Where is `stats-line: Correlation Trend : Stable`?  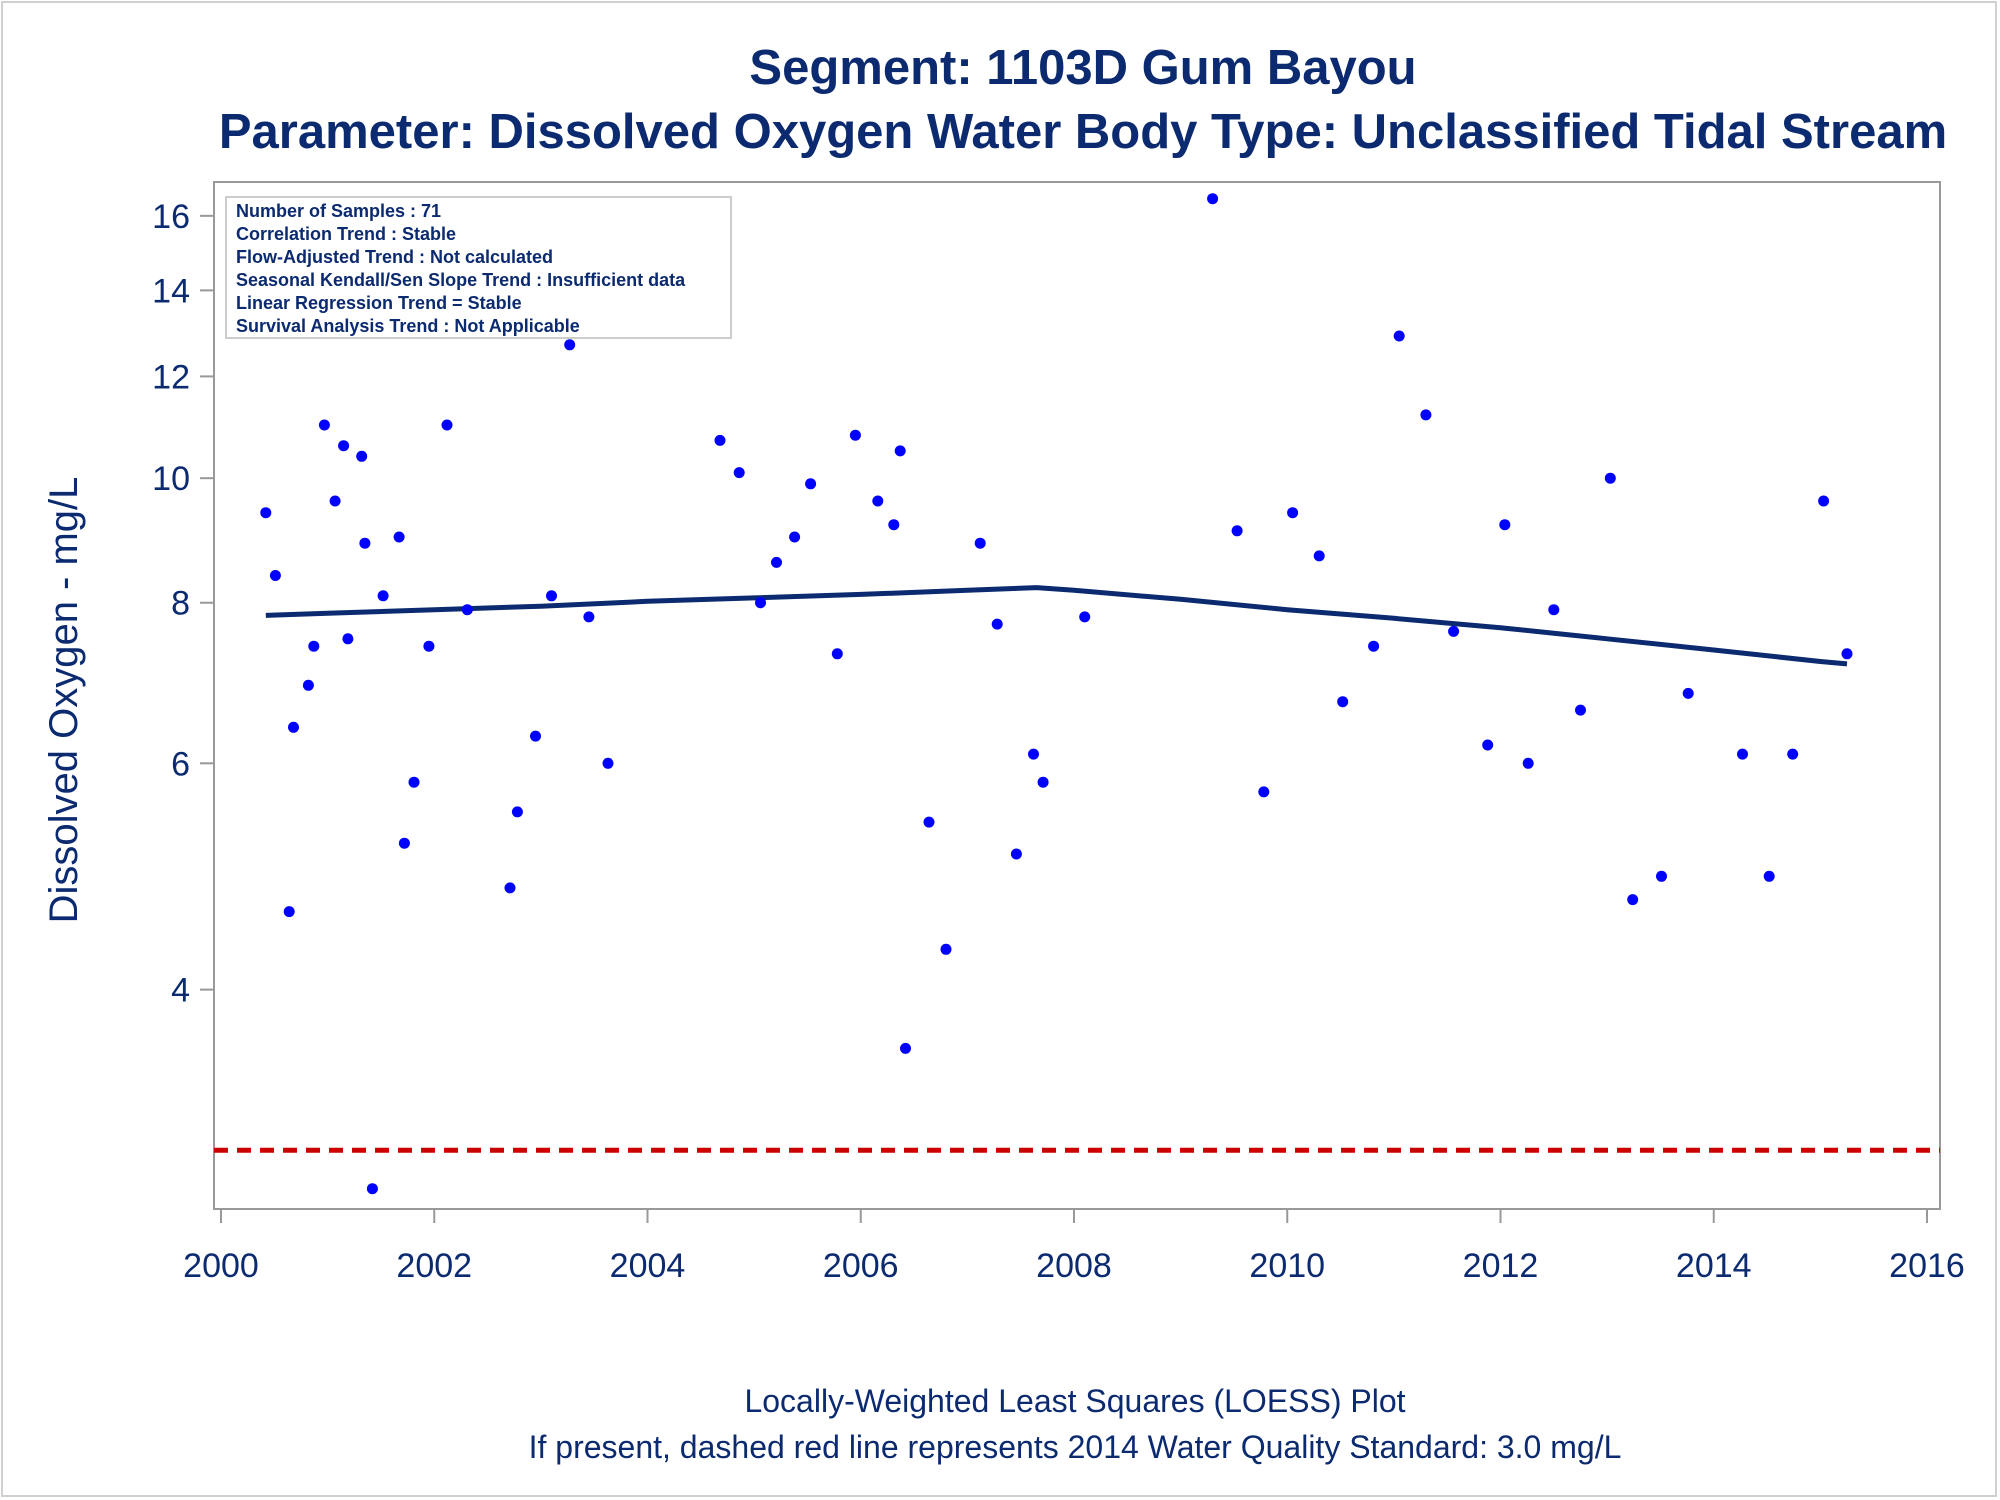
stats-line: Correlation Trend : Stable is located at coordinates (346, 234).